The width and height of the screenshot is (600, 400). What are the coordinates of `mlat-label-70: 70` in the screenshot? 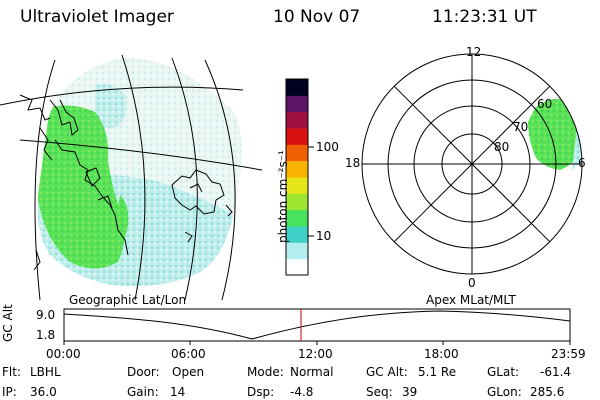 It's located at (521, 127).